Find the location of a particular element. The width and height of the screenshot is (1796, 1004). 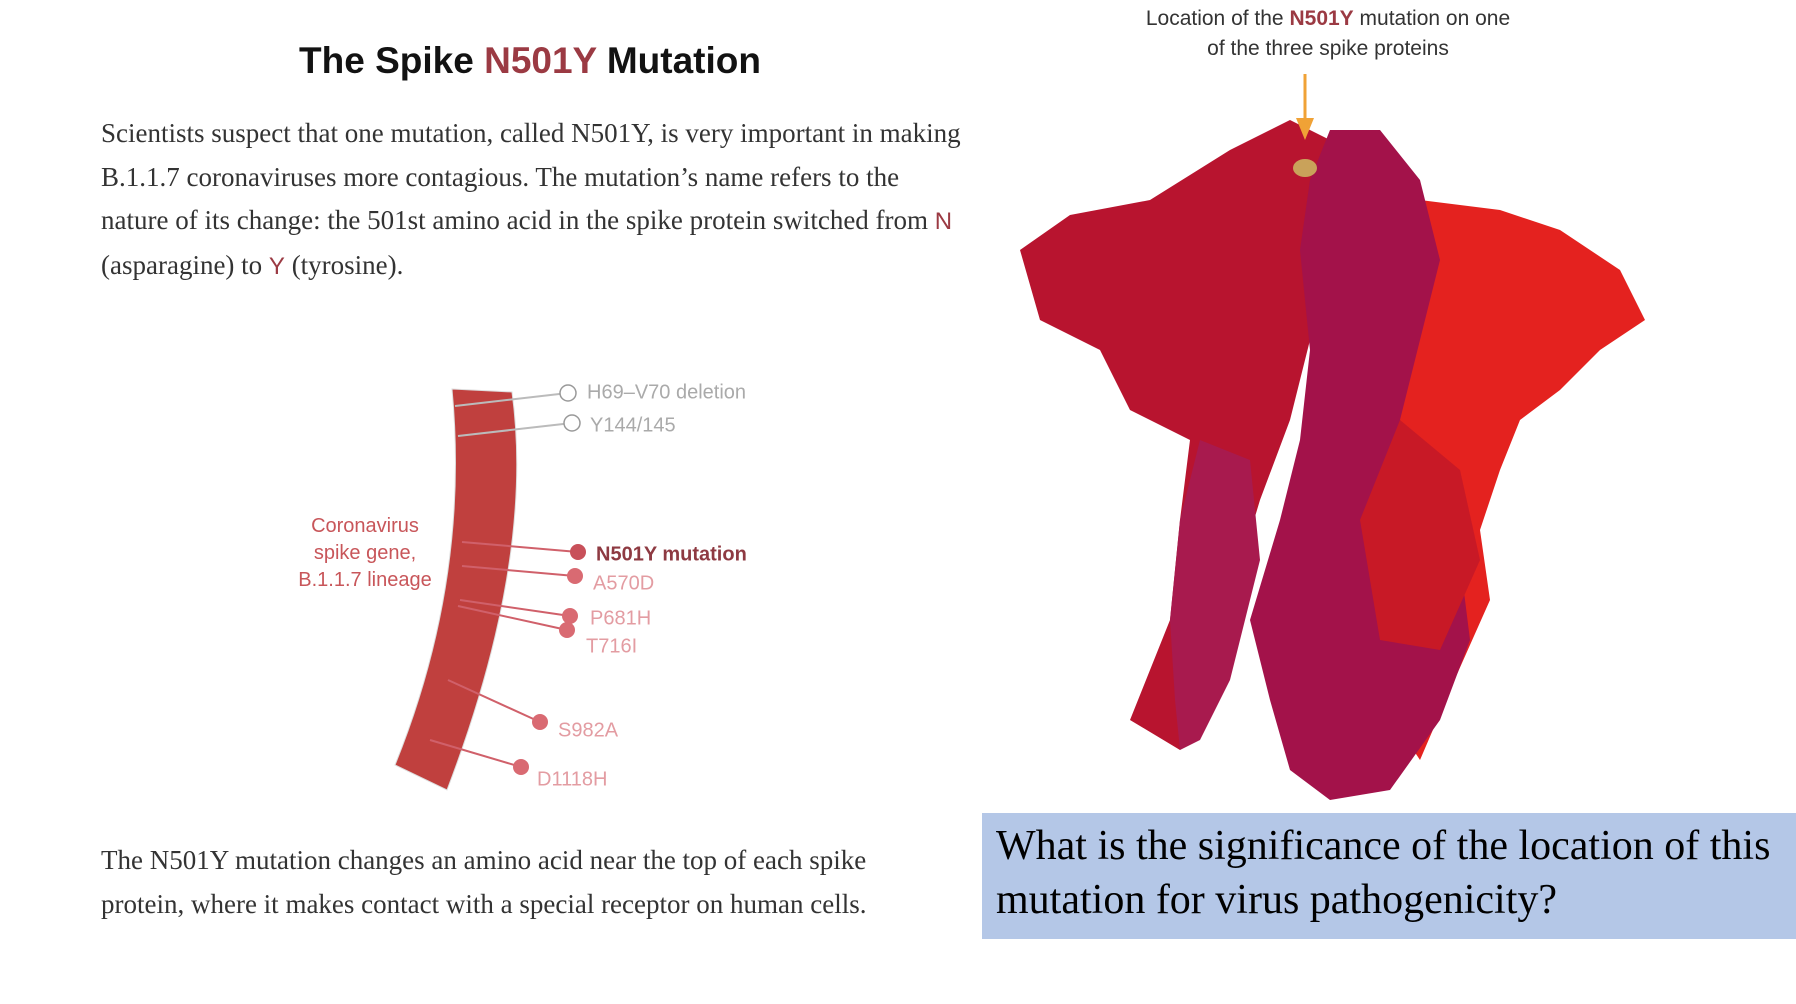

amino-acid: Y is located at coordinates (276, 266).